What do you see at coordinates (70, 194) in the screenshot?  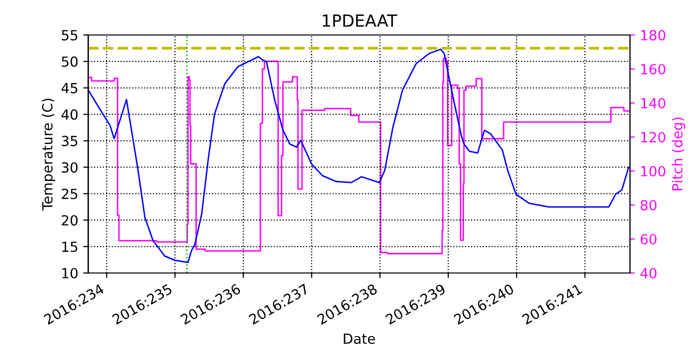 I see `y-tick-label: 25` at bounding box center [70, 194].